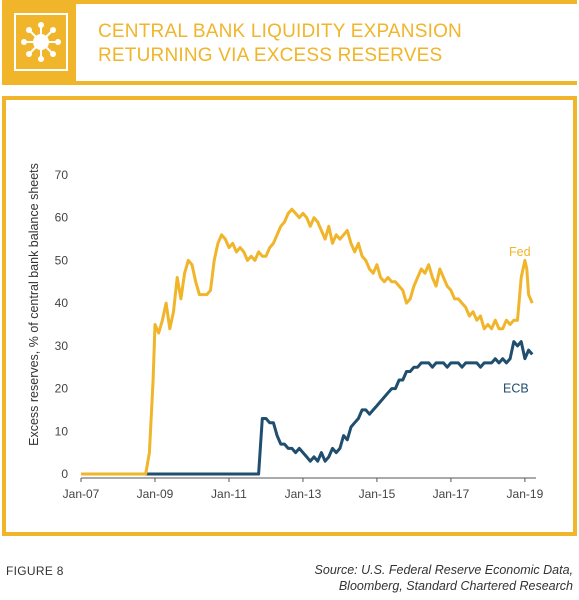  What do you see at coordinates (62, 303) in the screenshot?
I see `y-tick-label: 40` at bounding box center [62, 303].